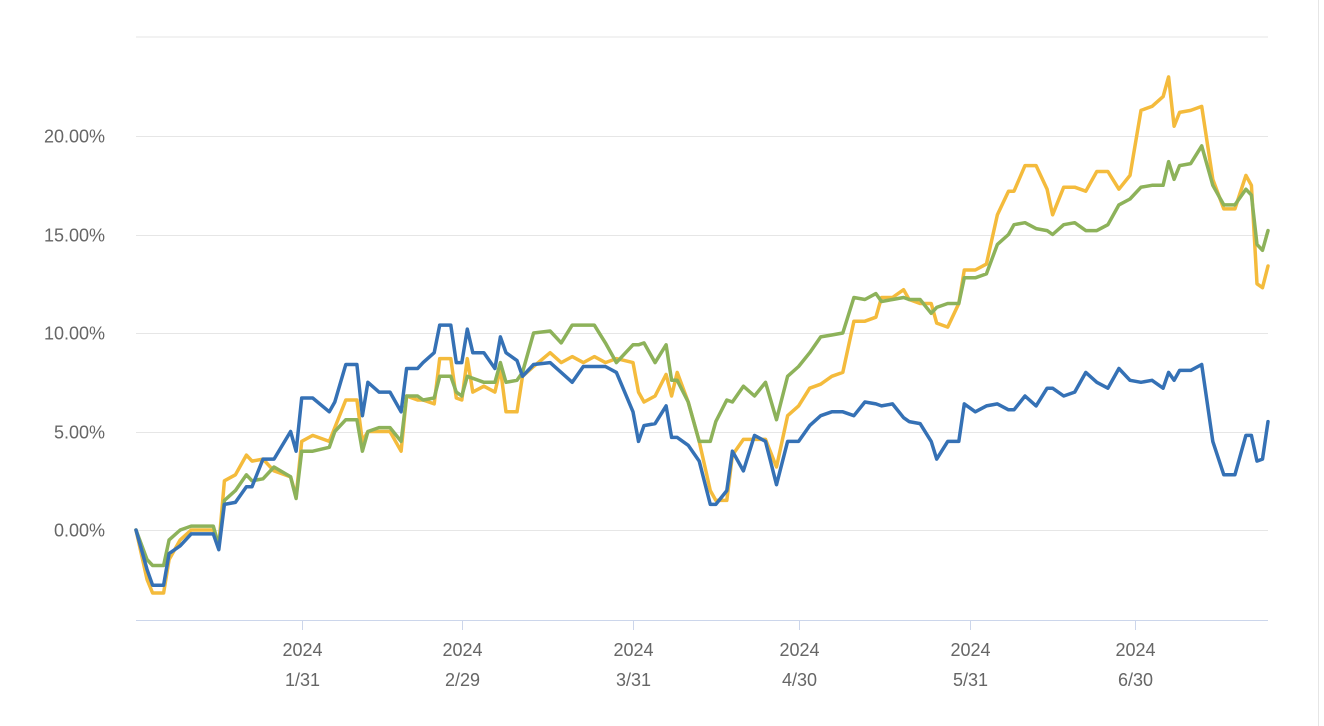 The height and width of the screenshot is (726, 1324). I want to click on y-tick-label: 20.00%, so click(74, 137).